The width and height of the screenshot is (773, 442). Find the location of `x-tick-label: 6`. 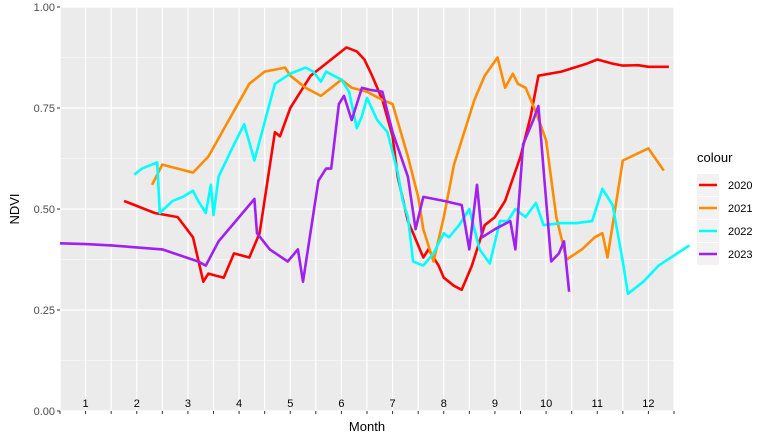

x-tick-label: 6 is located at coordinates (341, 404).